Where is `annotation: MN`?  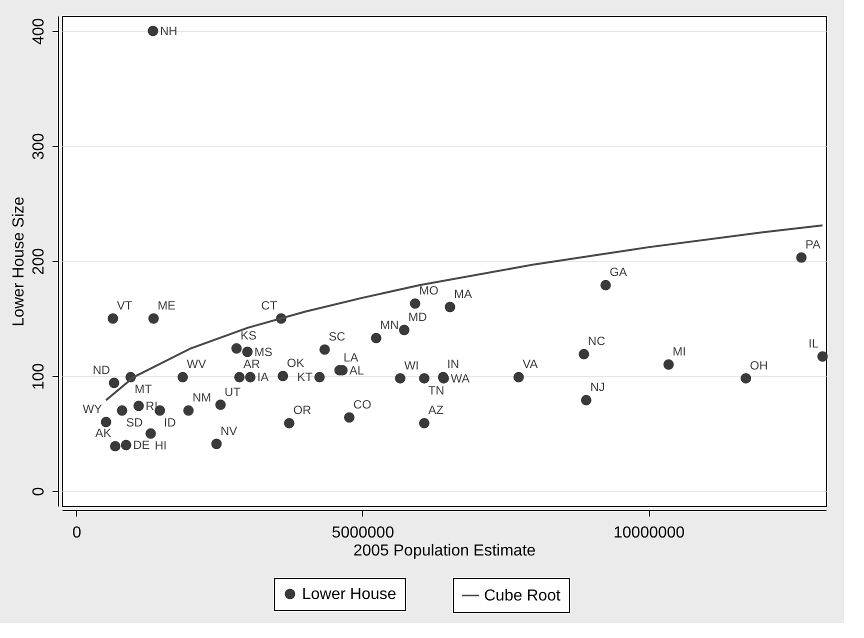 annotation: MN is located at coordinates (389, 325).